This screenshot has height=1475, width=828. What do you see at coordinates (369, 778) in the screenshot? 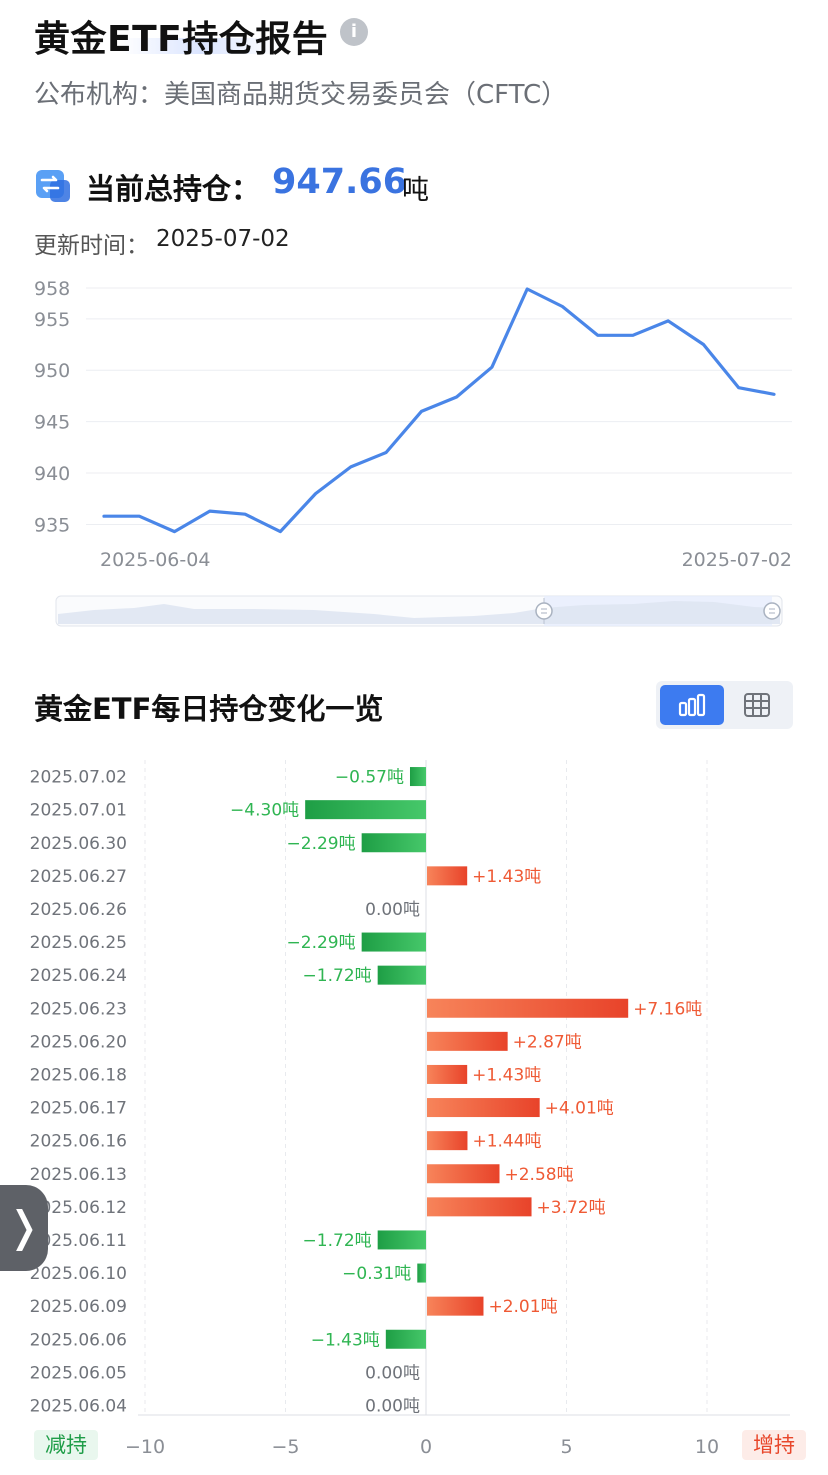
I see `bar-value-label: −0.57吨` at bounding box center [369, 778].